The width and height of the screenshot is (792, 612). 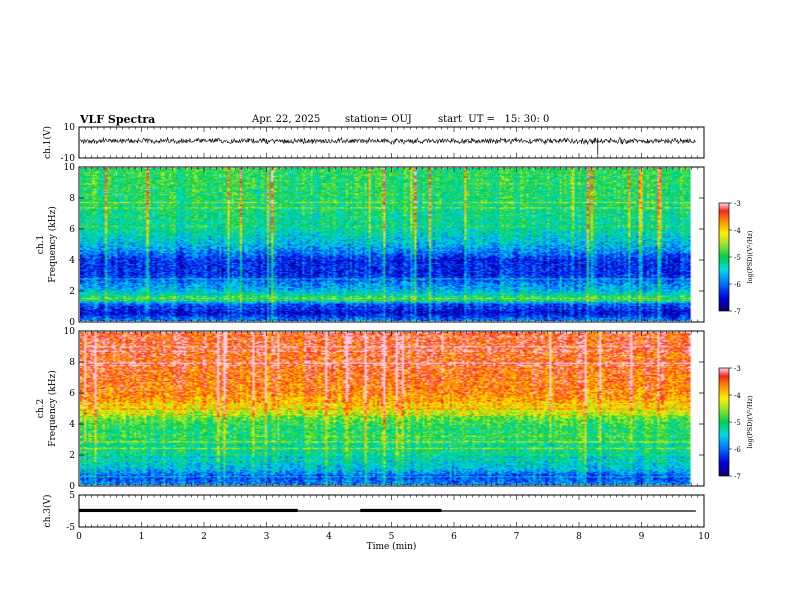 I want to click on ch1-waveform-panel: 10 -10 ch.1(V), so click(x=373, y=143).